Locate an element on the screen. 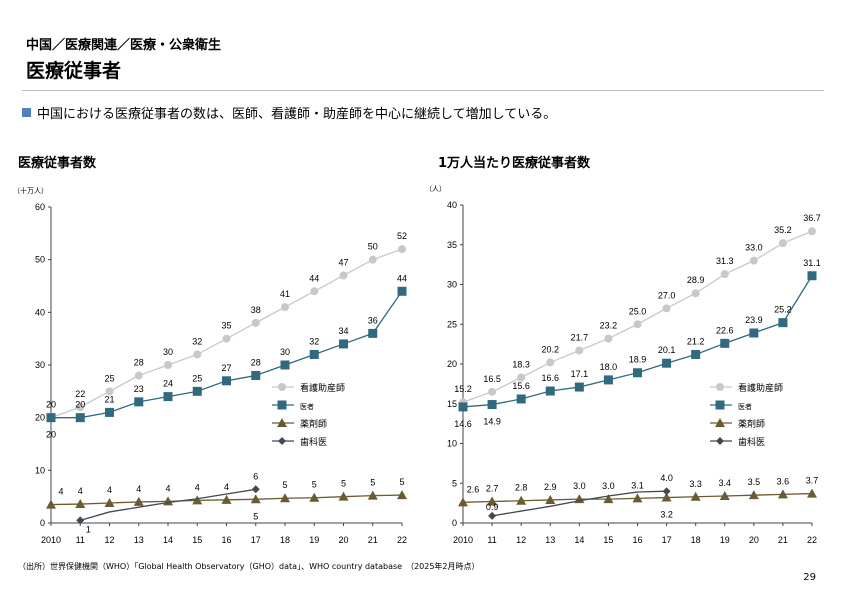 The height and width of the screenshot is (595, 842). bullet-square-icon is located at coordinates (26, 112).